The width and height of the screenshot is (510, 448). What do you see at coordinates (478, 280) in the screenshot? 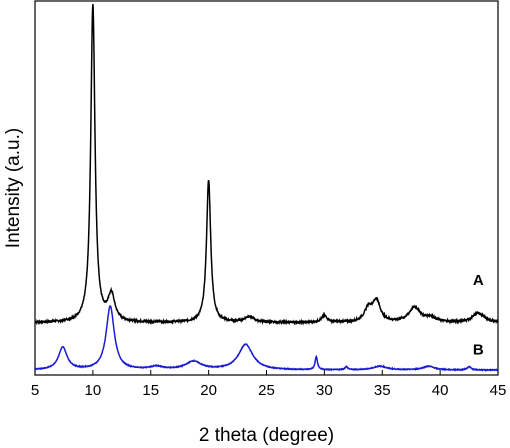
I see `series-label-a: A` at bounding box center [478, 280].